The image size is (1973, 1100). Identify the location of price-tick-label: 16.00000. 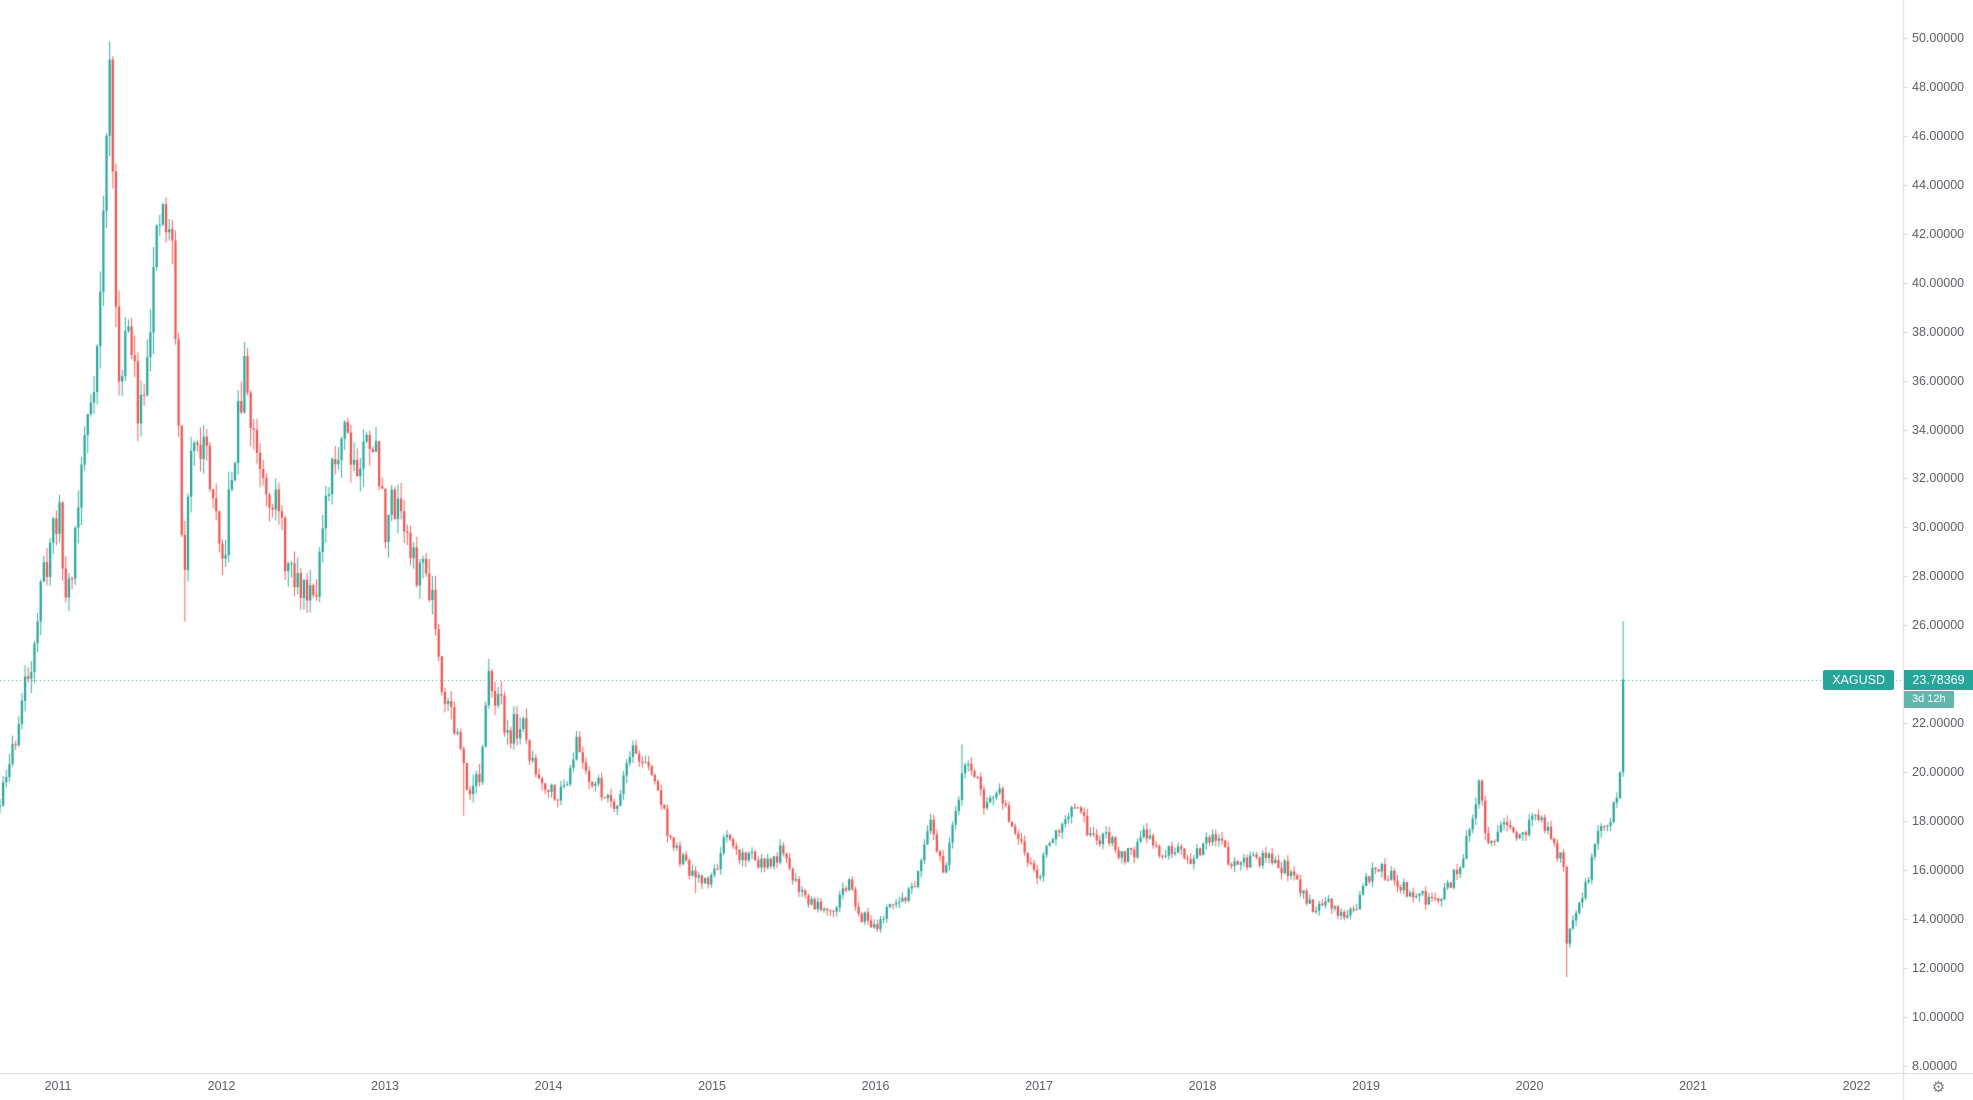
(1938, 870).